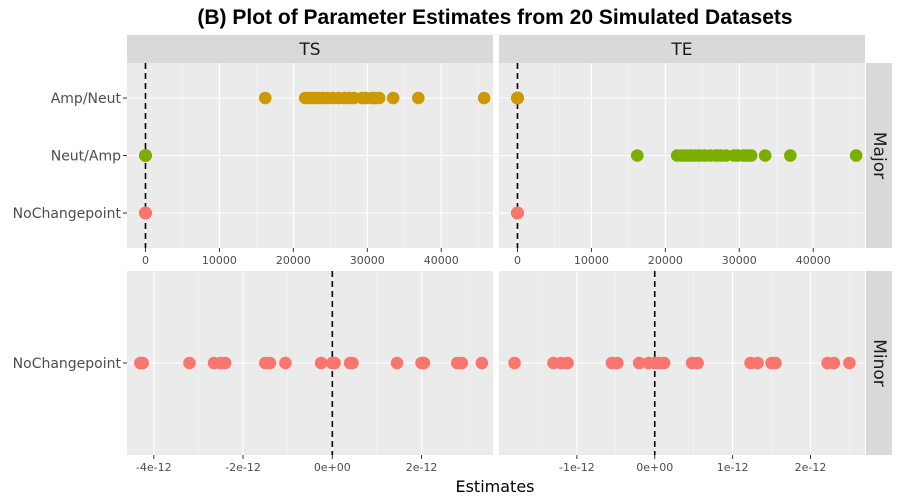 The height and width of the screenshot is (500, 900). I want to click on y-tick-label-amp-neut: Amp/Neut, so click(86, 99).